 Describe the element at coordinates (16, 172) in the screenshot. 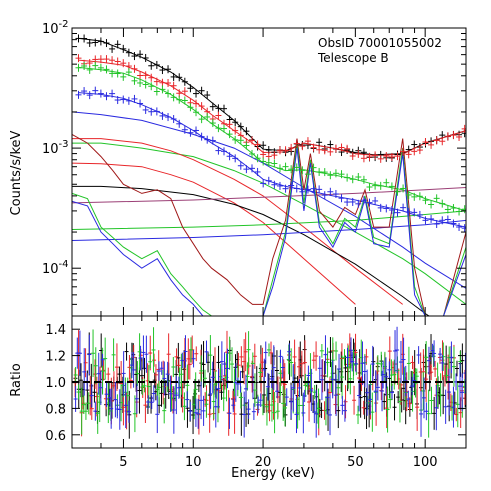

I see `spectrum-y-axis-label: Counts/s/keV` at that location.